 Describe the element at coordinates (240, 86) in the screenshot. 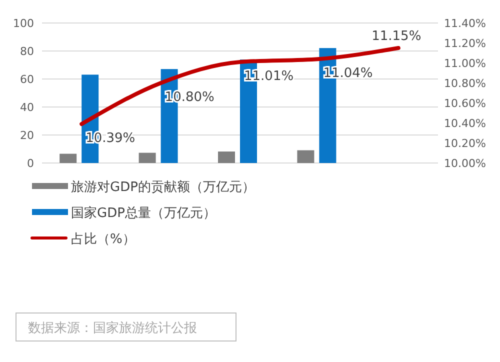

I see `line-series` at that location.